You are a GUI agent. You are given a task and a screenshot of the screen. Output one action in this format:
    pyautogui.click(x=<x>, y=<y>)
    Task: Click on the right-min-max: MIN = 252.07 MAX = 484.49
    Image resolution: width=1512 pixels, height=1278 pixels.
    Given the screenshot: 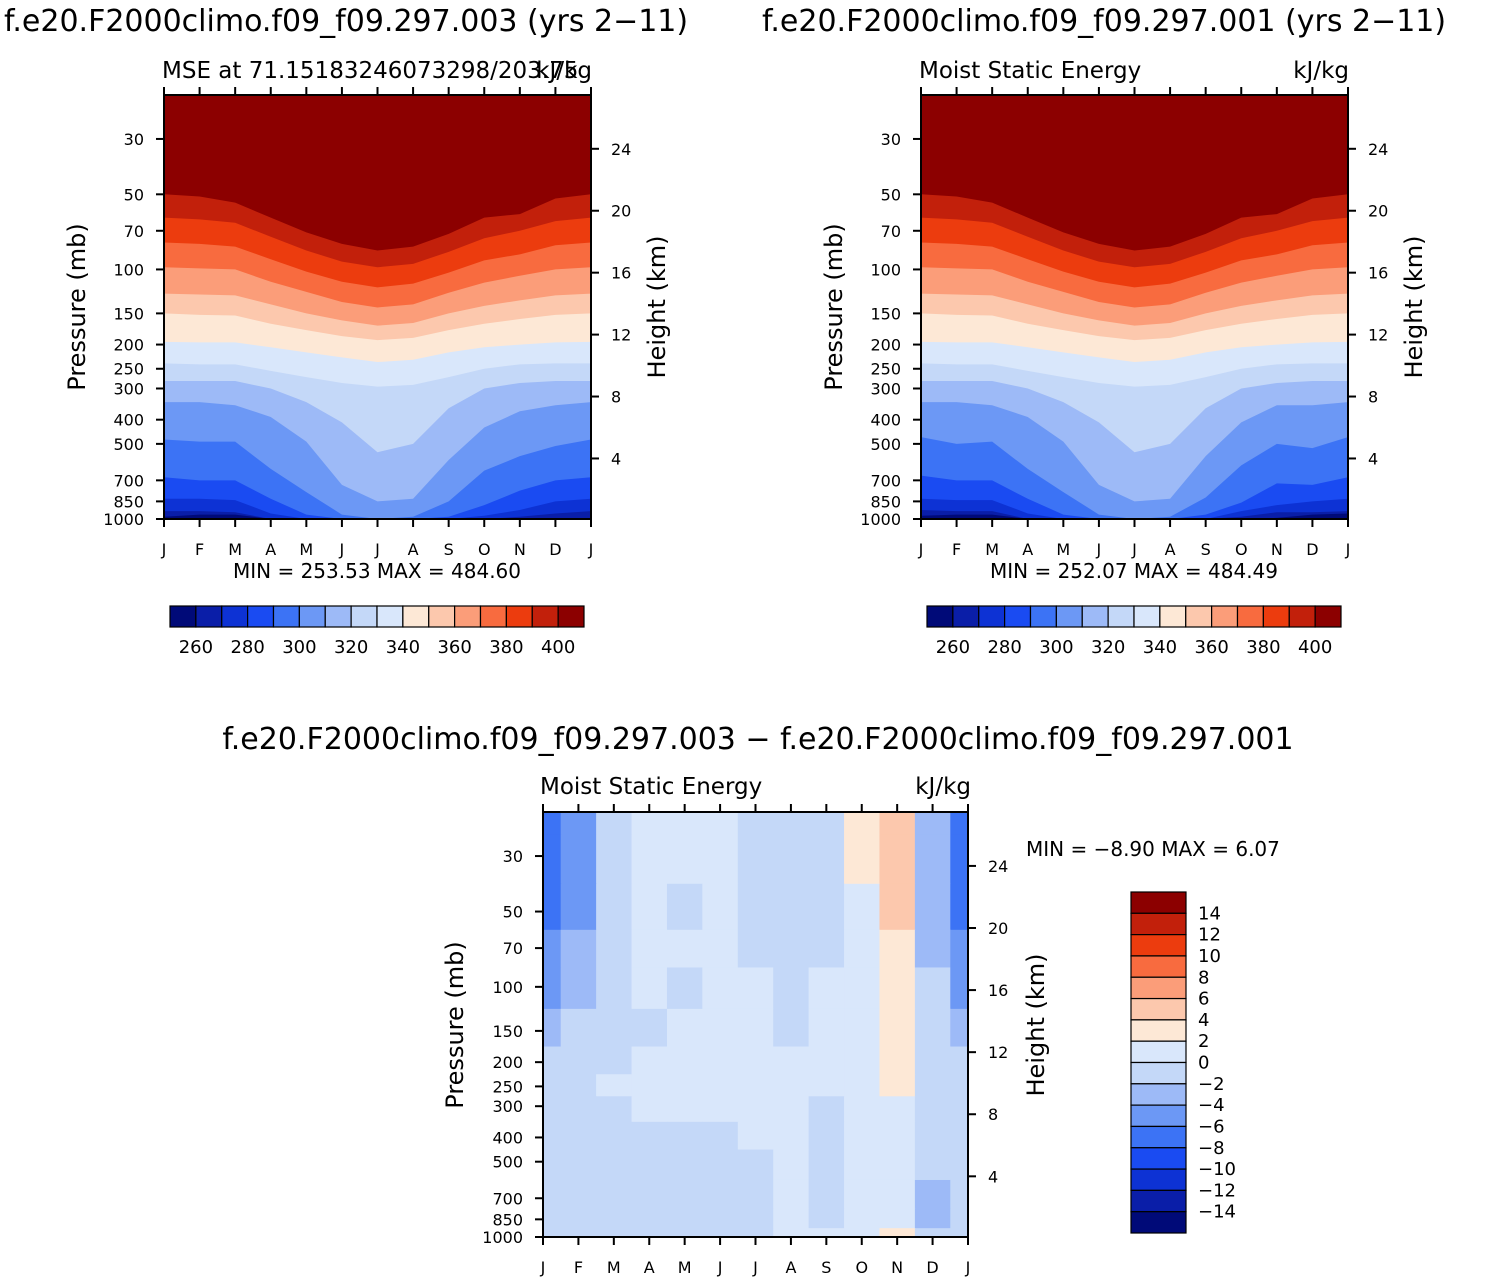 What is the action you would take?
    pyautogui.click(x=1134, y=571)
    